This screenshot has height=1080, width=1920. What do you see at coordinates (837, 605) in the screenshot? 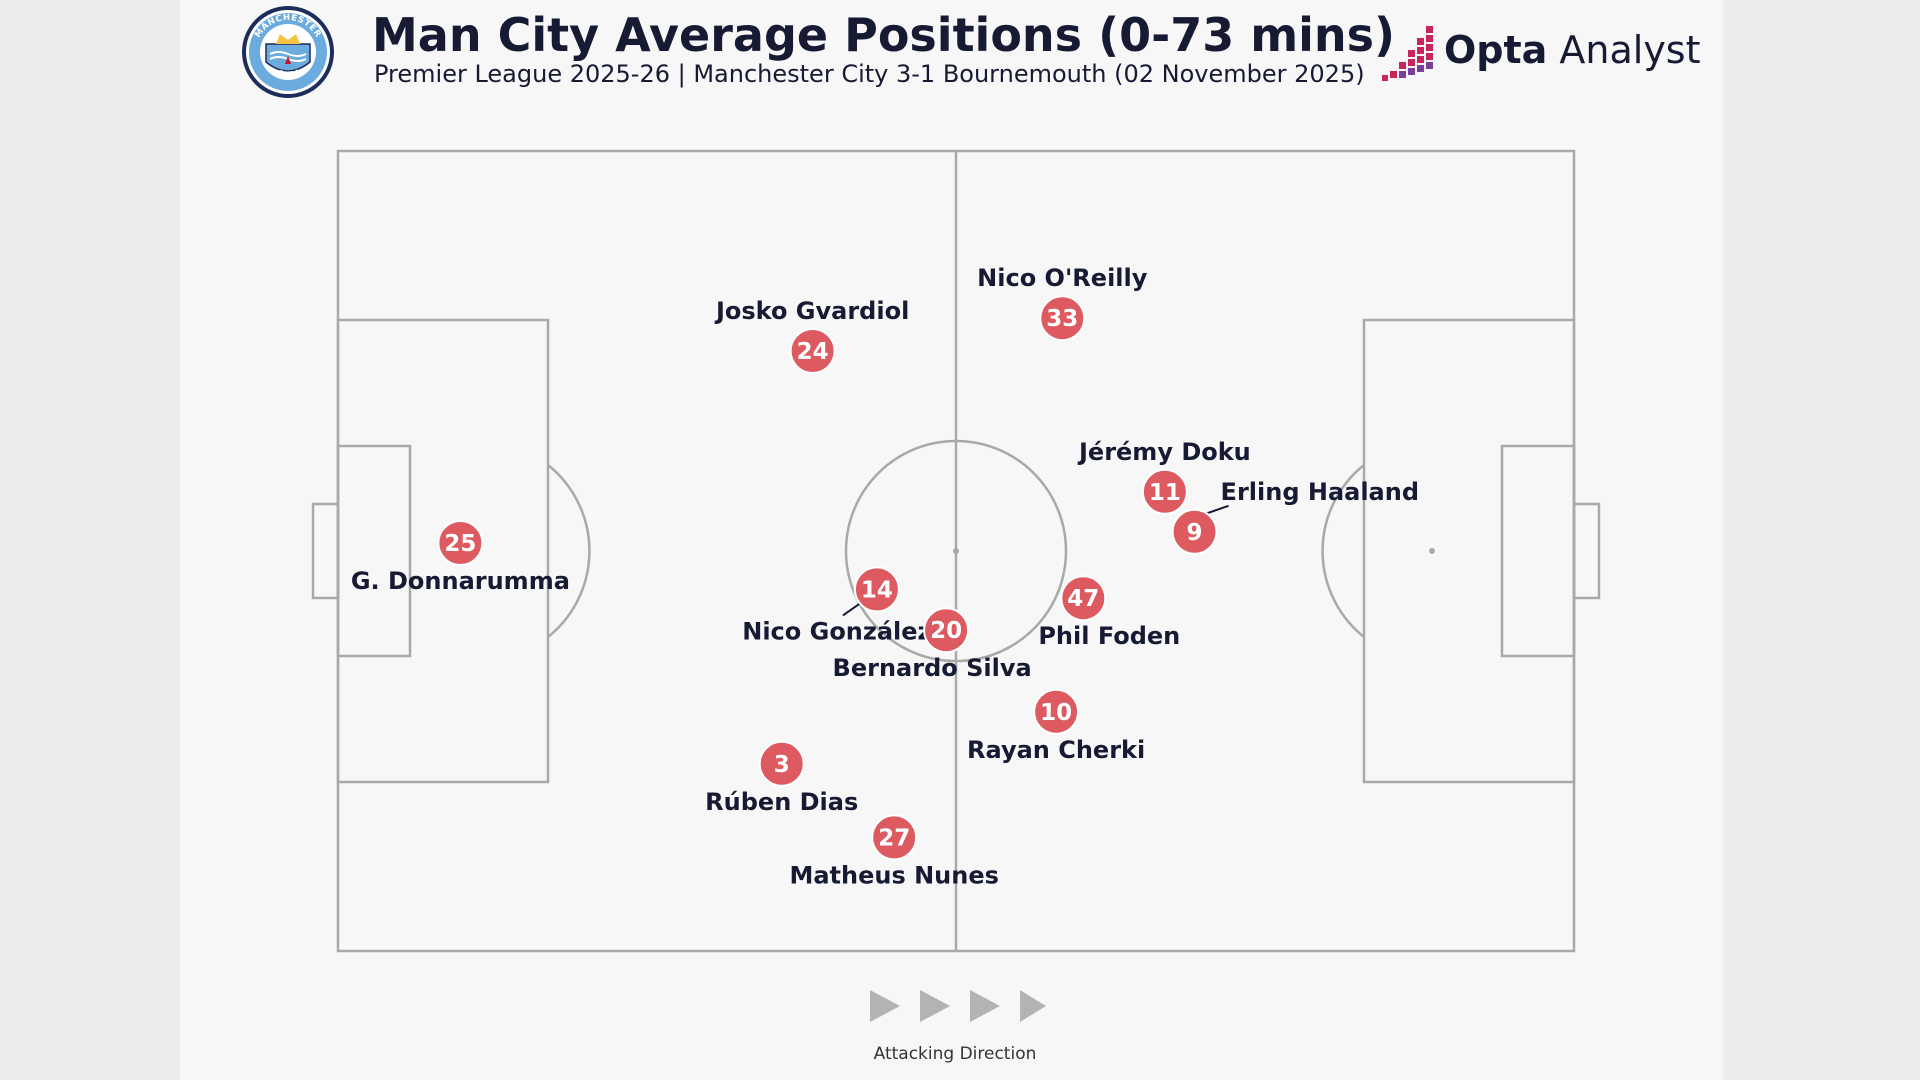
I see `player-marker: 14 Nico González` at bounding box center [837, 605].